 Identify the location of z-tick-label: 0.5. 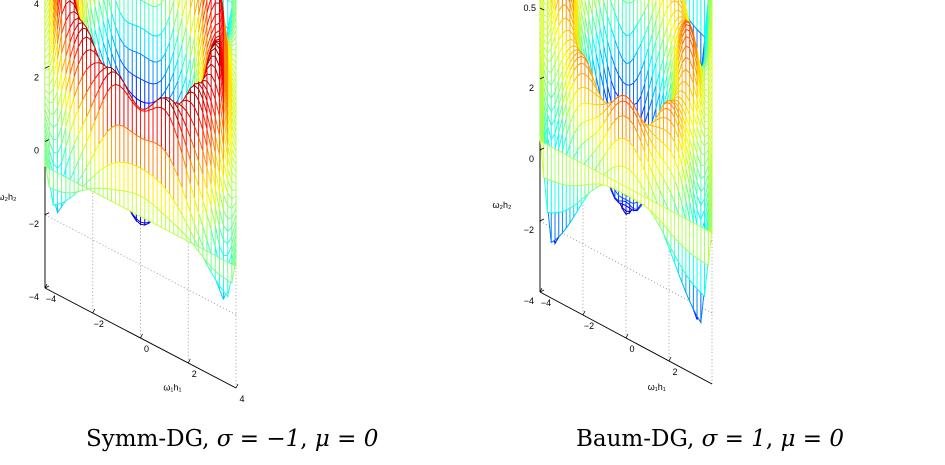
(529, 8).